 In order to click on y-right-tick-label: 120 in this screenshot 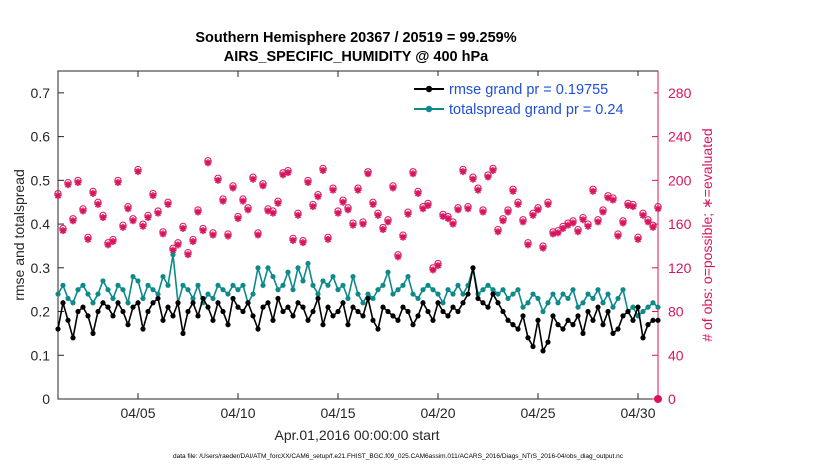, I will do `click(680, 268)`.